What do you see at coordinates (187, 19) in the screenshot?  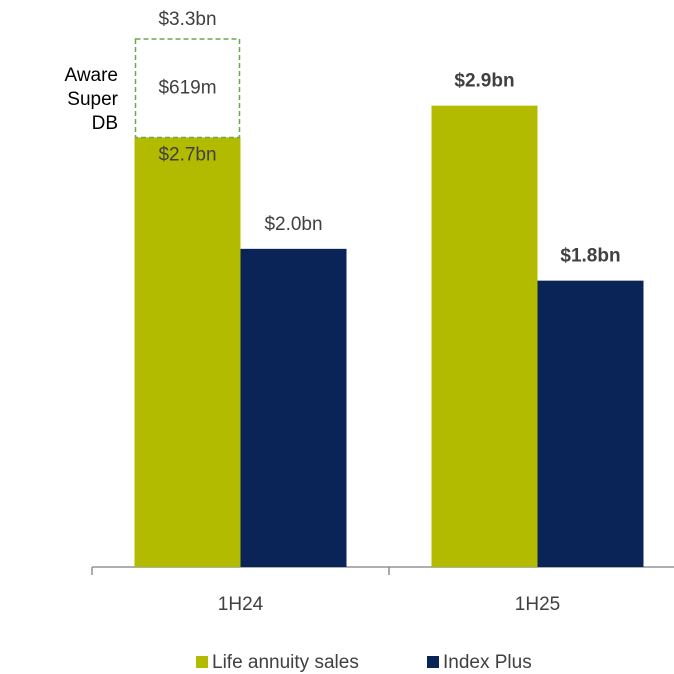 I see `total-label: $3.3bn` at bounding box center [187, 19].